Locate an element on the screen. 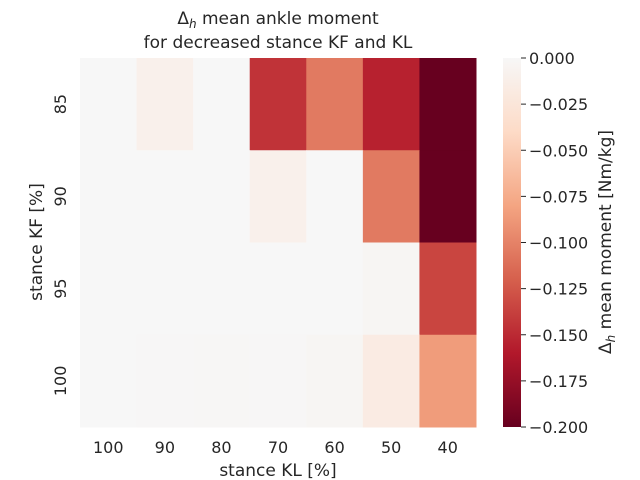  x-axis-ticks: 100 90 80 70 60 50 40 is located at coordinates (275, 447).